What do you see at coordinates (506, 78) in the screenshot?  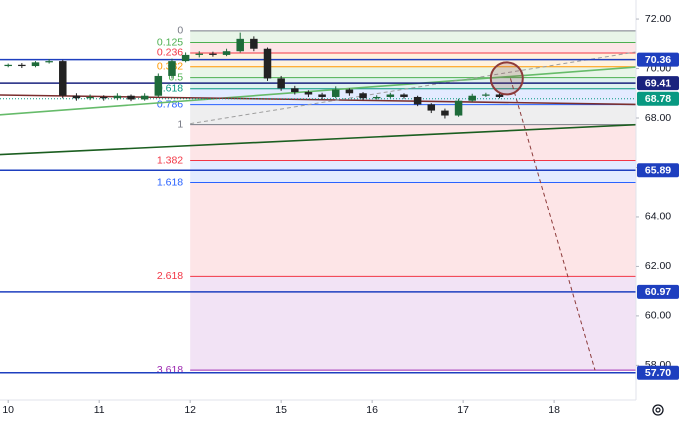 I see `highlight-circle` at bounding box center [506, 78].